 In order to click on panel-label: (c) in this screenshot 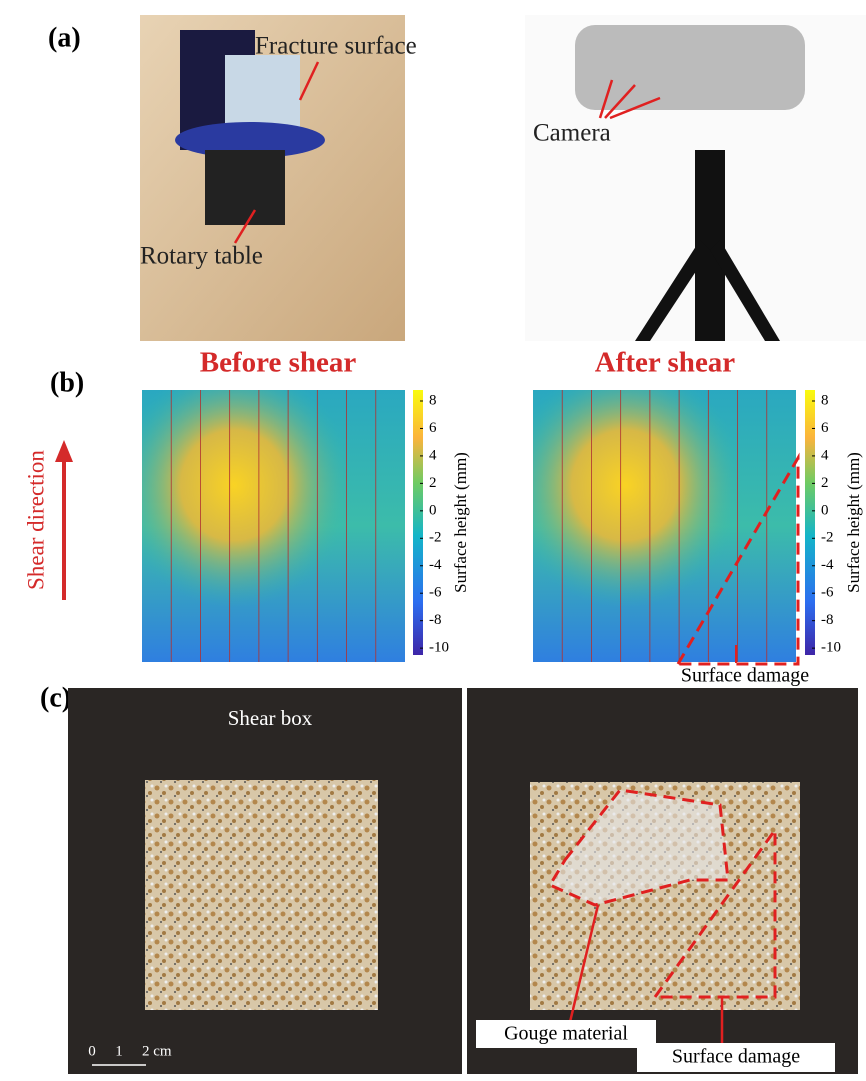, I will do `click(55, 697)`.